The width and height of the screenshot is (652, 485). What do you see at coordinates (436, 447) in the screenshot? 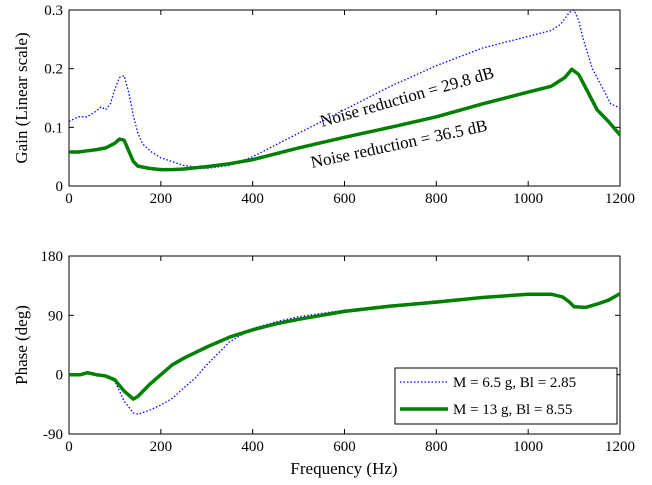
I see `phase-x-tick-label: 800` at bounding box center [436, 447].